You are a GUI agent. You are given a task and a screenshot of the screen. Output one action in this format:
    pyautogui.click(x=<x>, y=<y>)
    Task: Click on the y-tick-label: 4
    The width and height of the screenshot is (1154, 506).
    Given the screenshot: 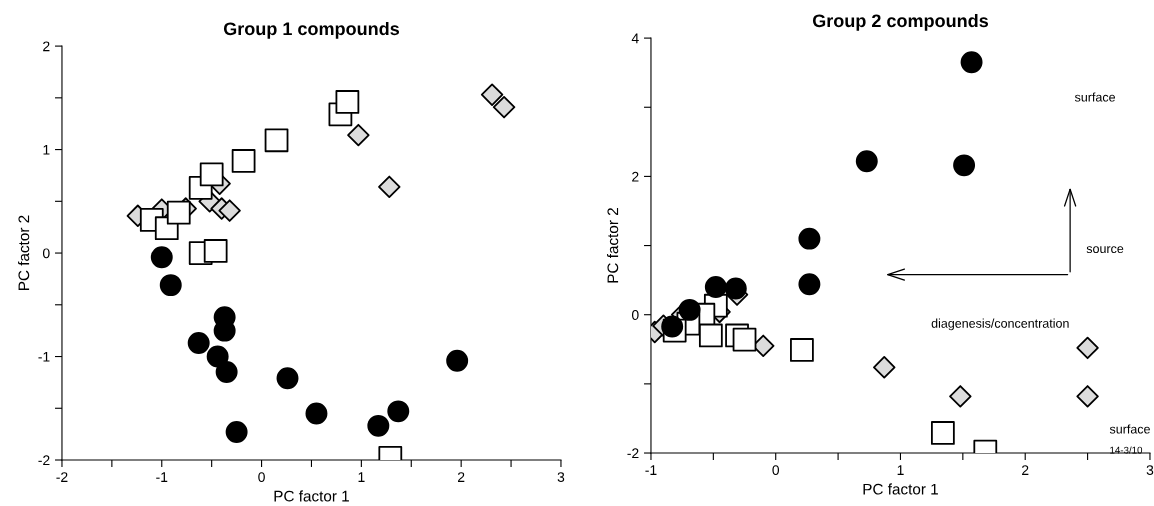 What is the action you would take?
    pyautogui.click(x=635, y=38)
    